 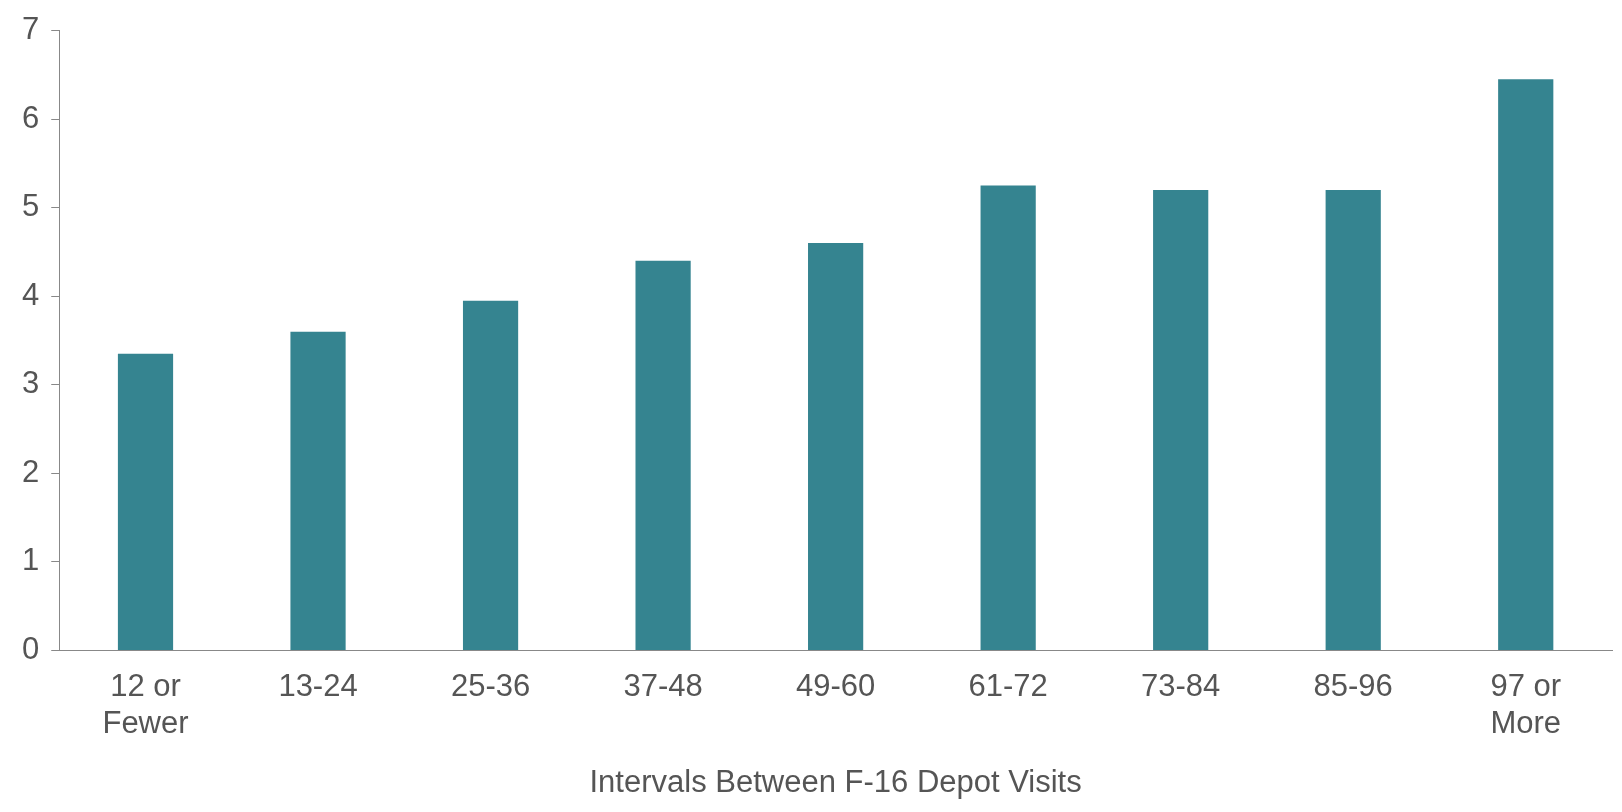 I want to click on y-tick-label: 5, so click(x=30, y=206).